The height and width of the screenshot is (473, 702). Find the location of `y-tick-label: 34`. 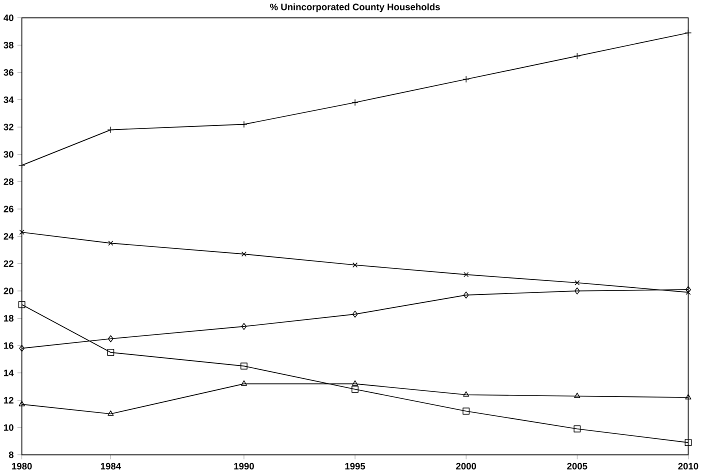

y-tick-label: 34 is located at coordinates (9, 100).